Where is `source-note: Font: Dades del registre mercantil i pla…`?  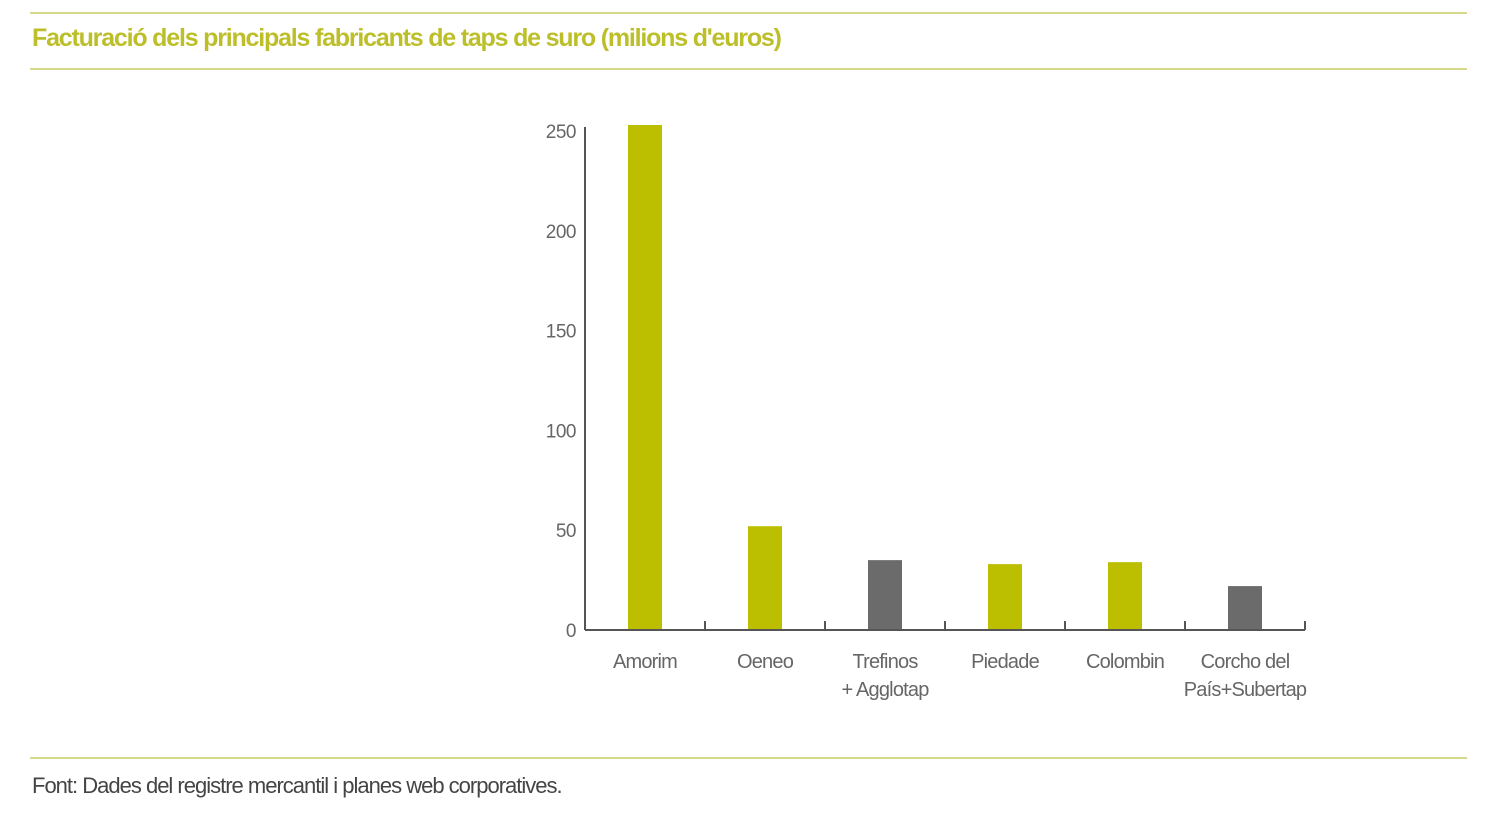 source-note: Font: Dades del registre mercantil i pla… is located at coordinates (297, 785).